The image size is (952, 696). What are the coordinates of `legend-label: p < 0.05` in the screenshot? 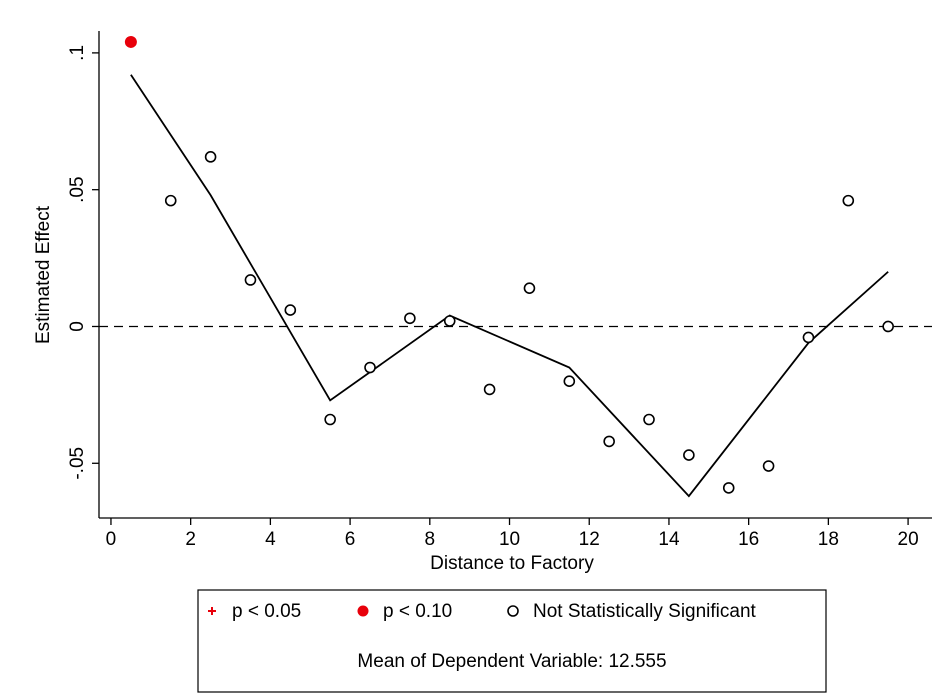 It's located at (266, 611).